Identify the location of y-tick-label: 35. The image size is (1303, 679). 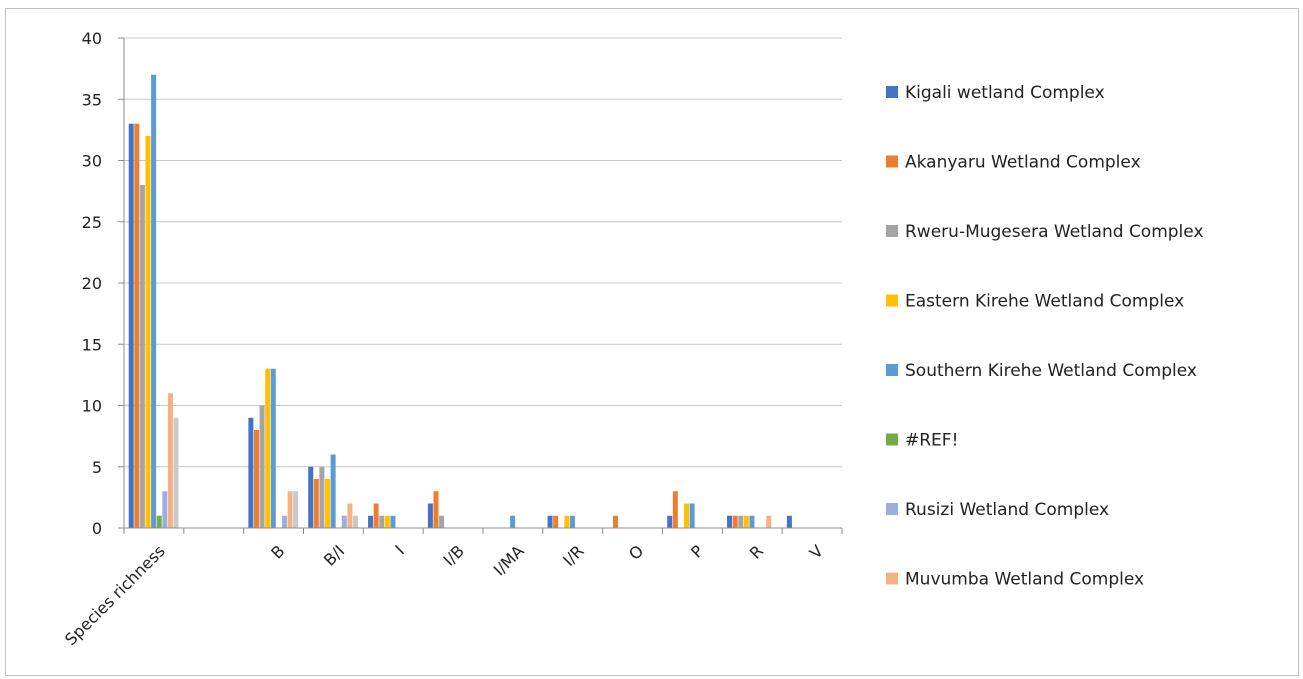
(92, 99).